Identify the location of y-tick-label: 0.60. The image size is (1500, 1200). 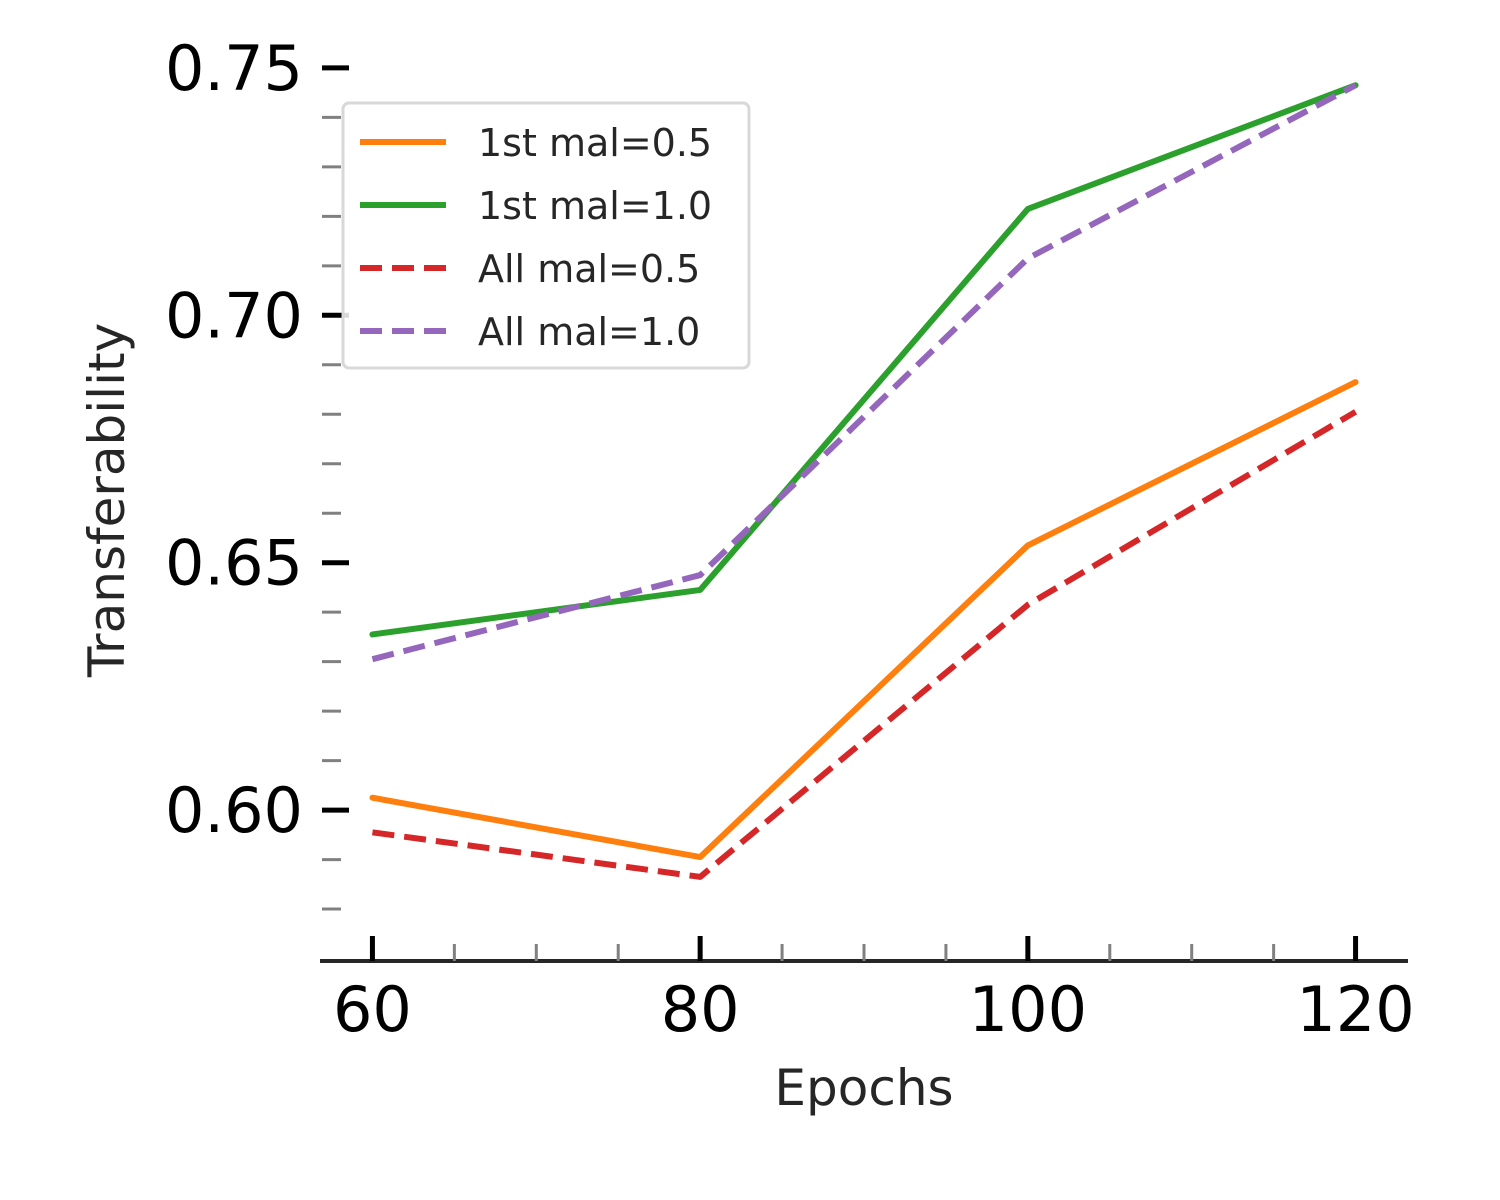
(234, 810).